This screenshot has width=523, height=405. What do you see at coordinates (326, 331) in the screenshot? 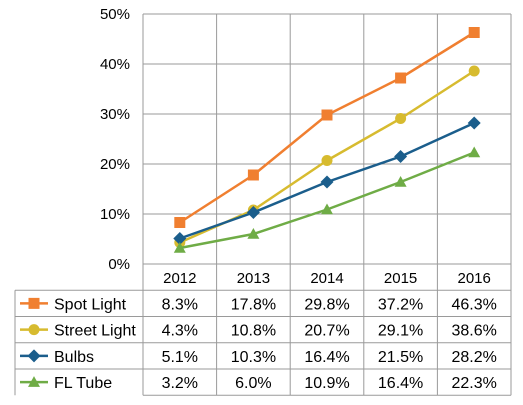
I see `data-label-street-light: 20.7%` at bounding box center [326, 331].